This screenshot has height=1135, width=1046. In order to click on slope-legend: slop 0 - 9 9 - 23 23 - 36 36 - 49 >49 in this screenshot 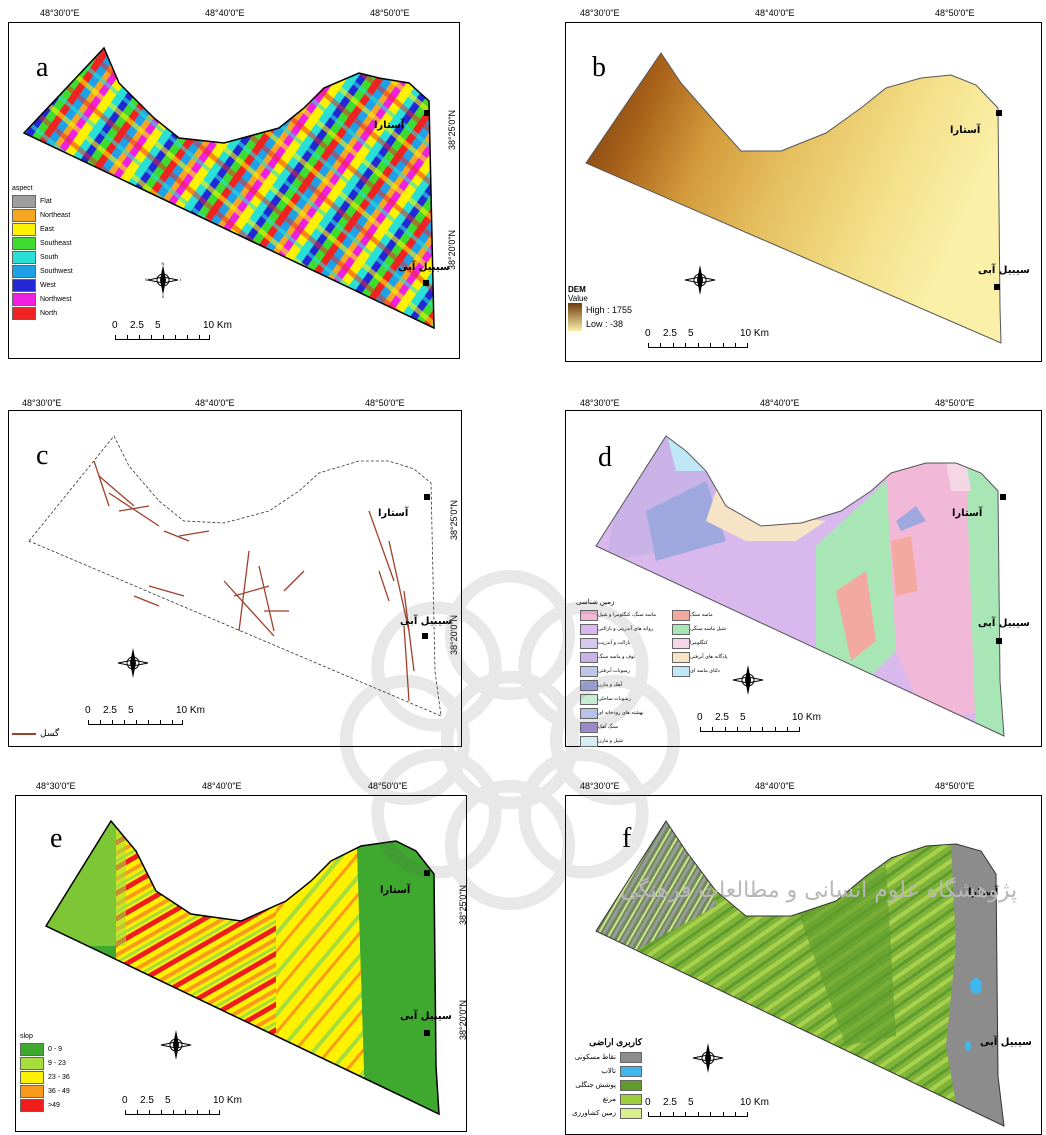, I will do `click(45, 1072)`.